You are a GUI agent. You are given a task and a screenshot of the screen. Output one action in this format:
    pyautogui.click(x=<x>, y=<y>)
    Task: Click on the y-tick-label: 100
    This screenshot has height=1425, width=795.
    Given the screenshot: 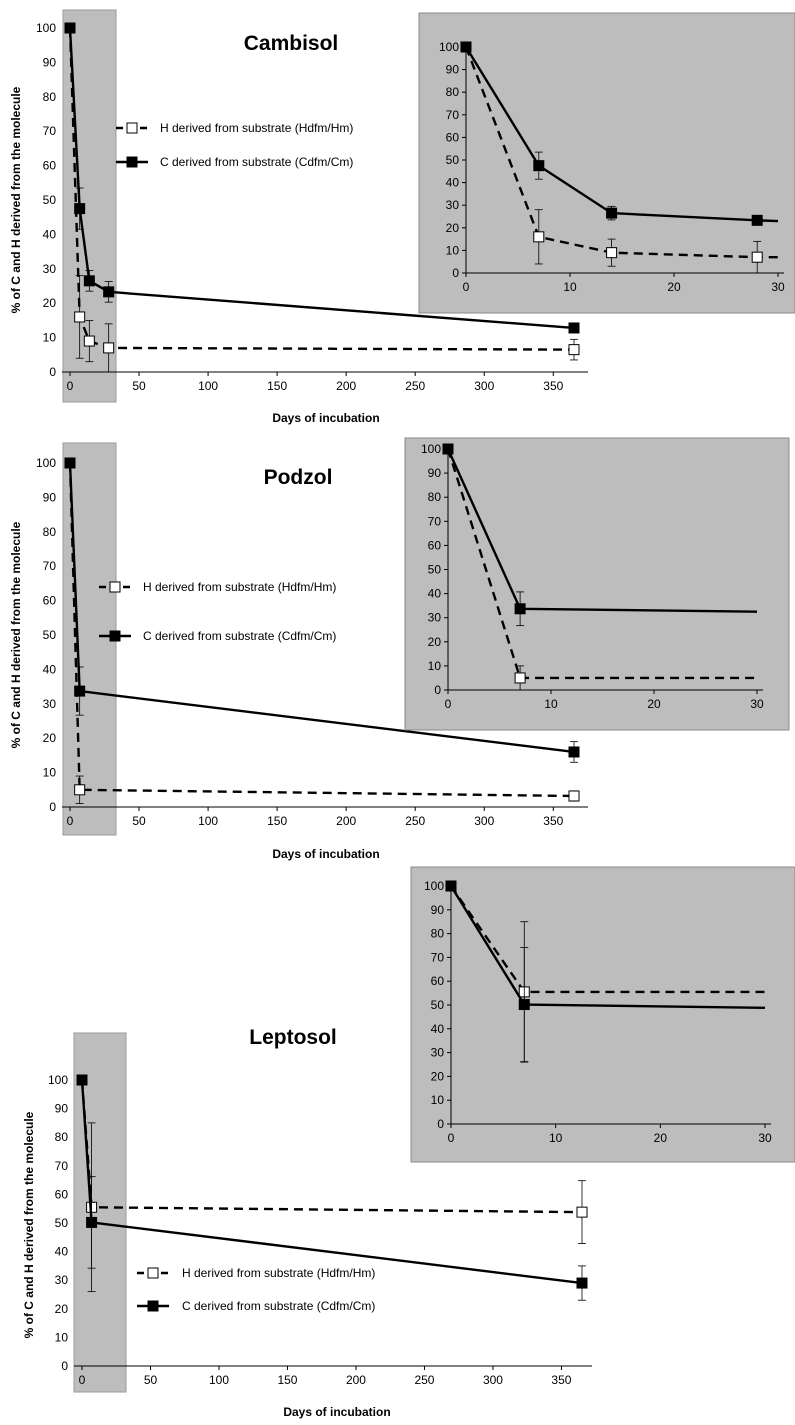 What is the action you would take?
    pyautogui.click(x=46, y=463)
    